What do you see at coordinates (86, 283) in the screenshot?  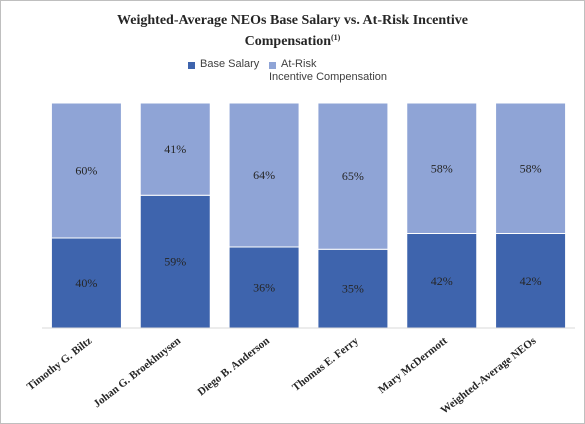 I see `data-label: 40%` at bounding box center [86, 283].